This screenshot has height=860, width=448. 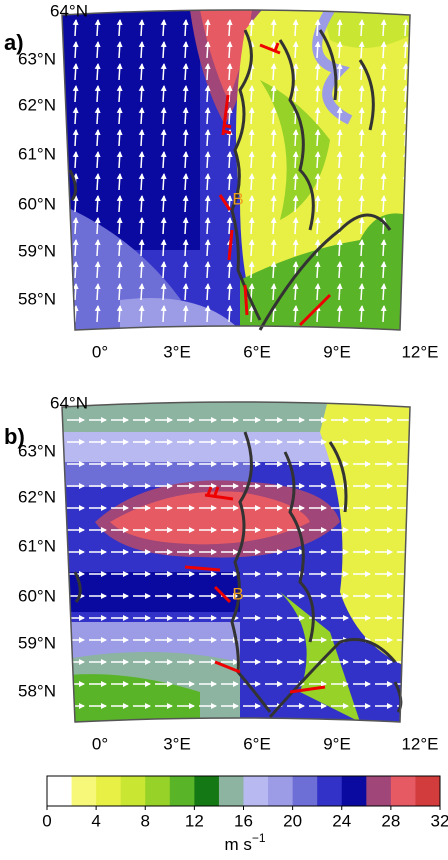 I want to click on panel-label: b), so click(x=14, y=436).